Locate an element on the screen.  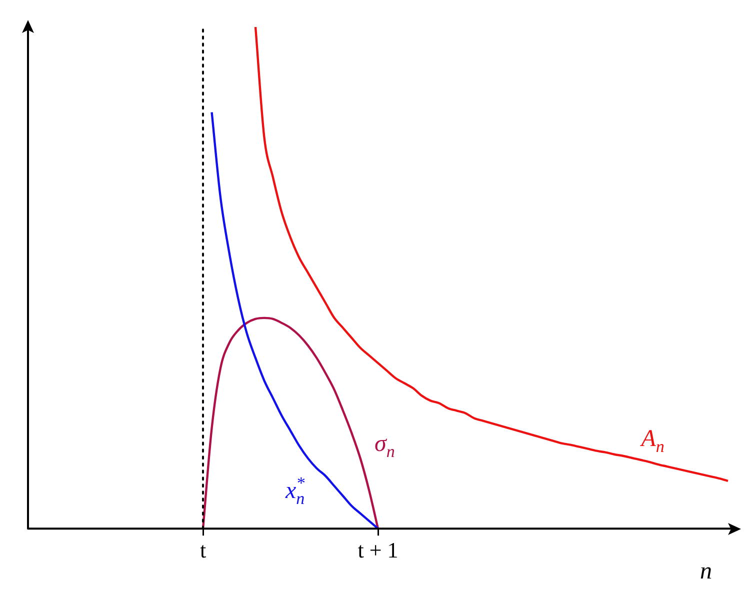
x-axis-title: n is located at coordinates (706, 571).